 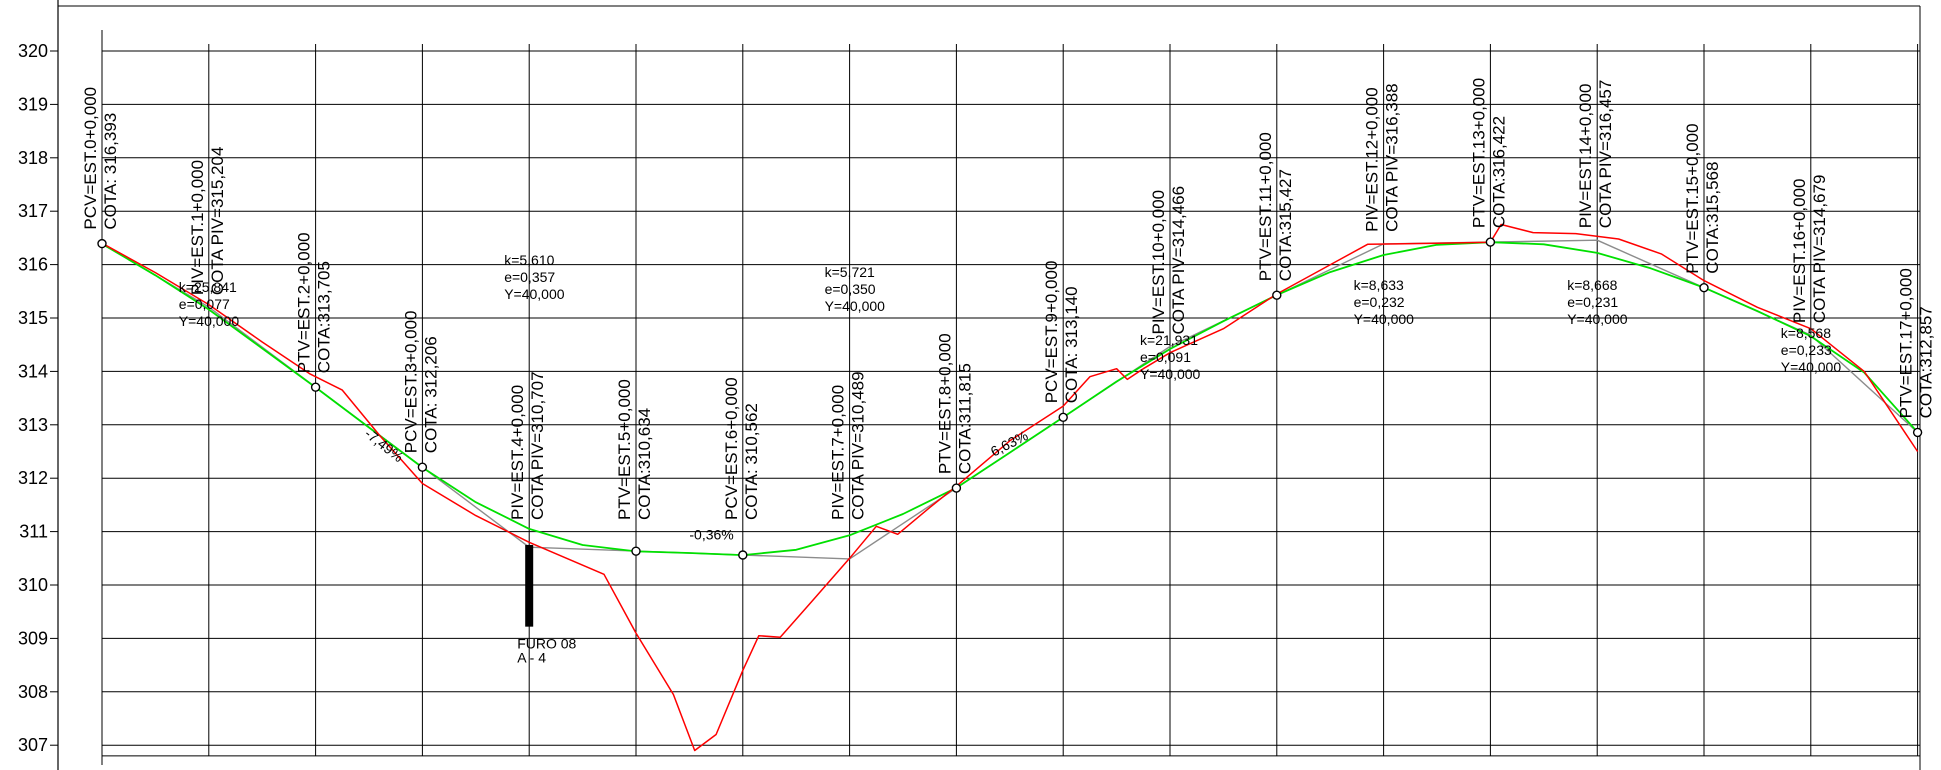 I want to click on curve-k: k=21,931, so click(x=1169, y=340).